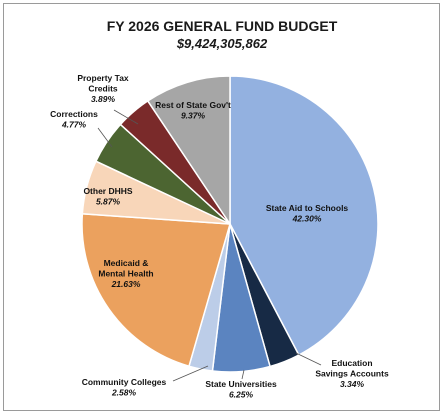 The width and height of the screenshot is (445, 416). What do you see at coordinates (107, 191) in the screenshot?
I see `slice-label-other-dhhs: Other DHHS` at bounding box center [107, 191].